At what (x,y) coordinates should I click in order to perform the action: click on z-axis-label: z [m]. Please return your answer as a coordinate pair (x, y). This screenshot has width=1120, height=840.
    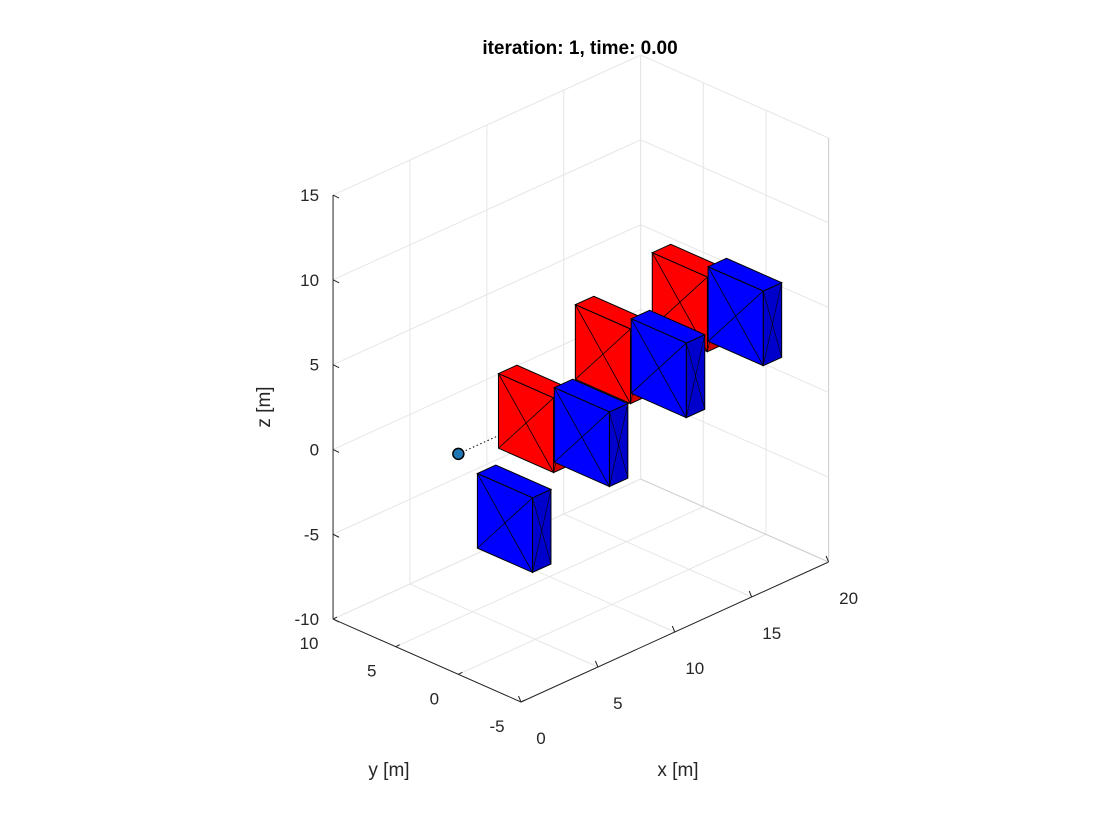
    Looking at the image, I should click on (264, 406).